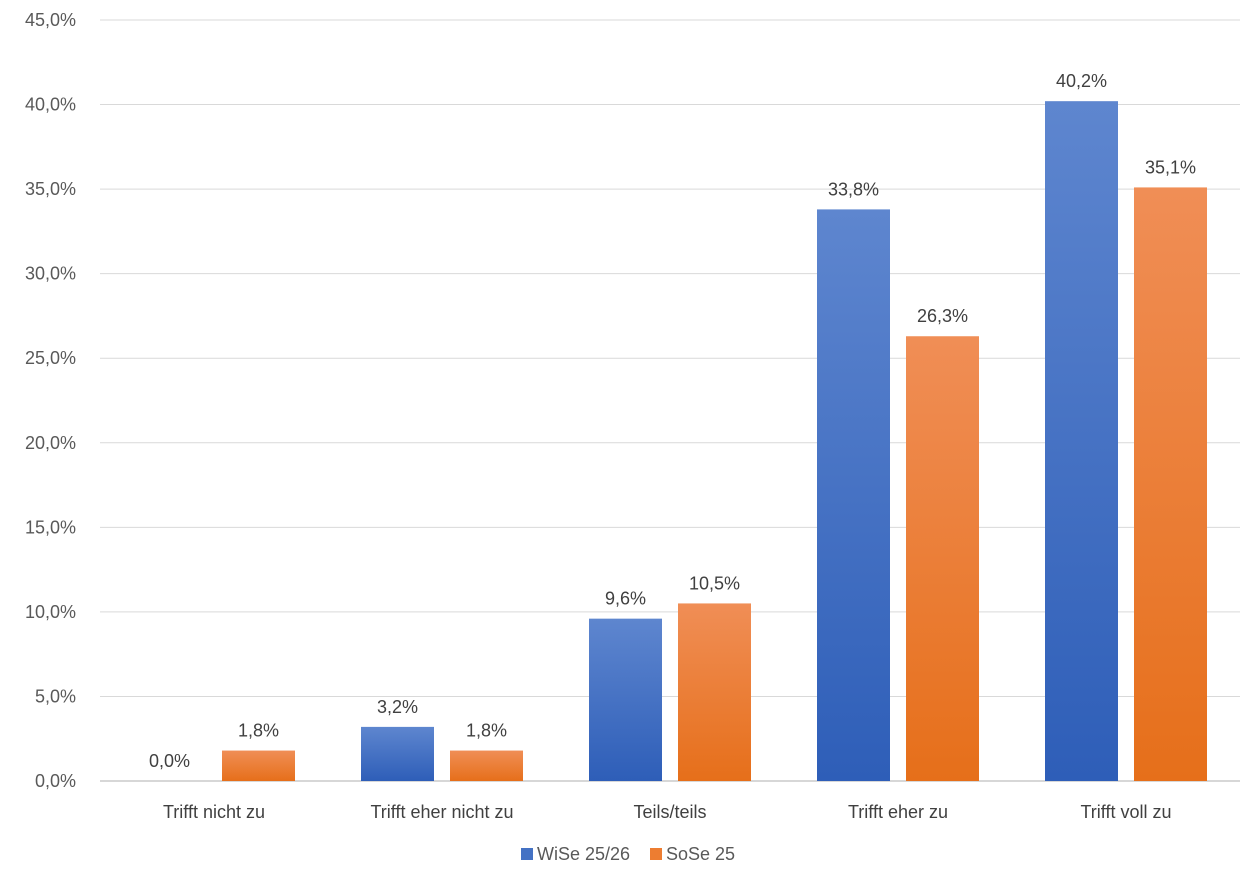  What do you see at coordinates (1125, 812) in the screenshot?
I see `x-category-label: Trifft voll zu` at bounding box center [1125, 812].